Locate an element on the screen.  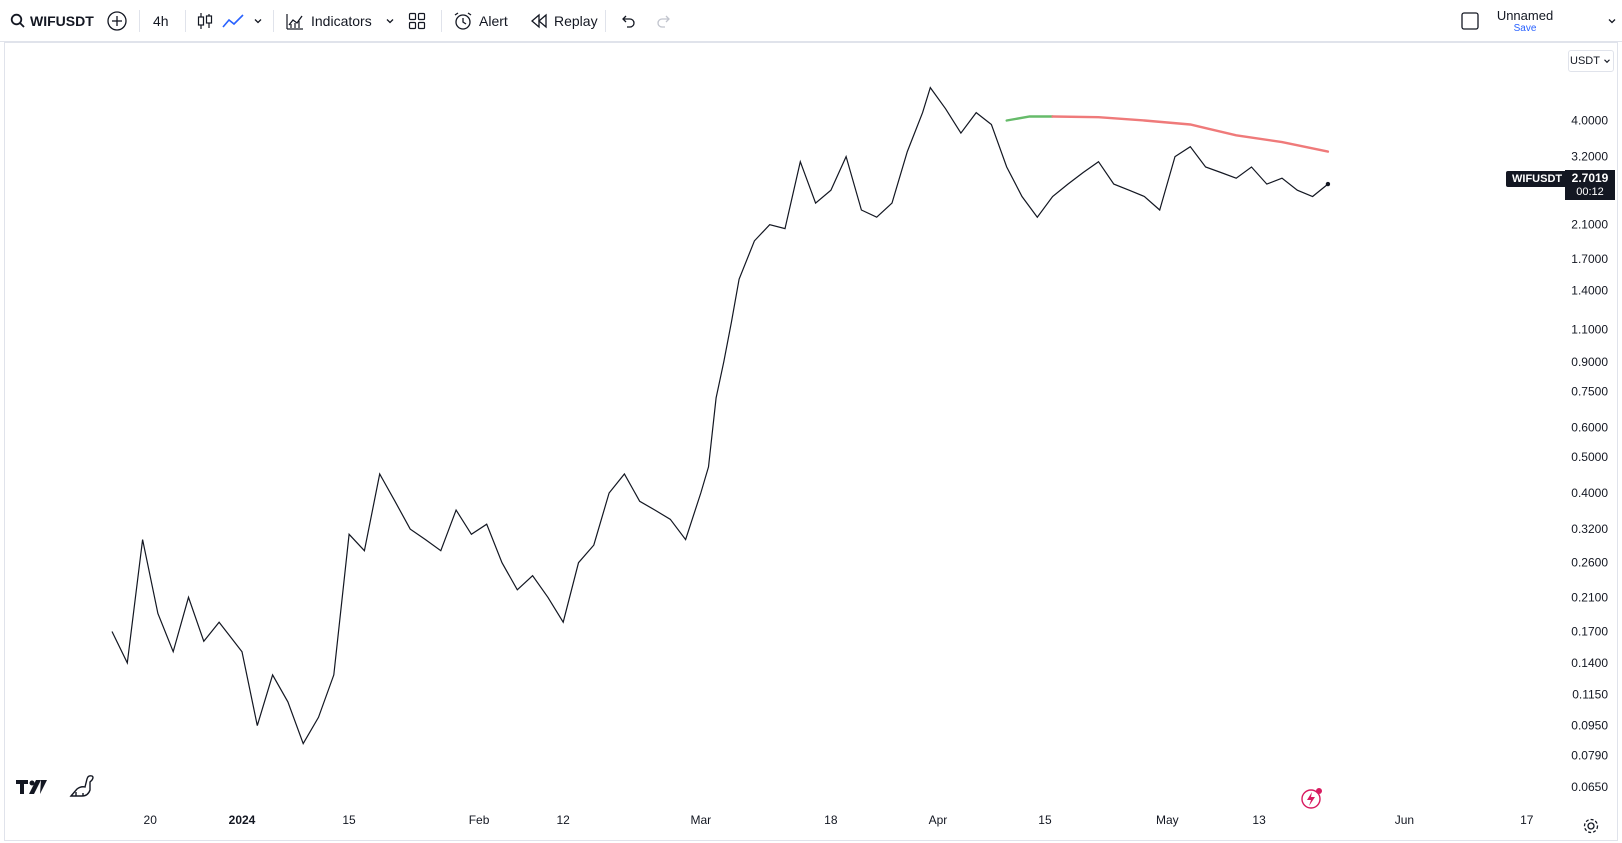
price-tick-label: 0.1400 is located at coordinates (1589, 663).